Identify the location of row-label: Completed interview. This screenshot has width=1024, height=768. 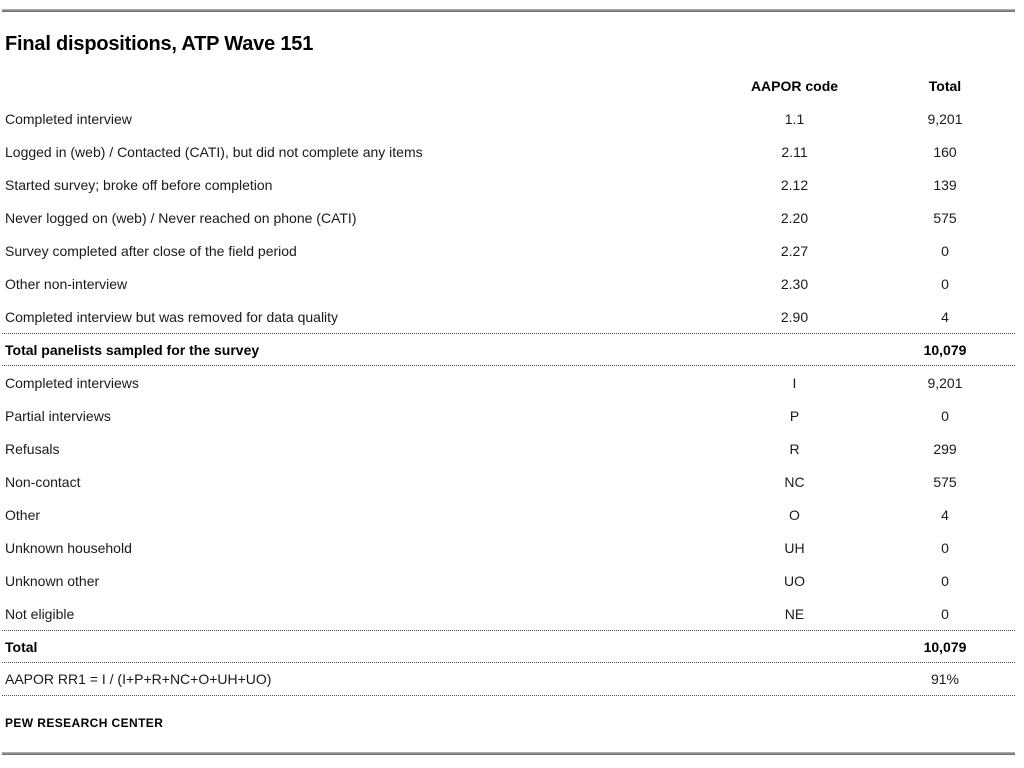
(68, 118).